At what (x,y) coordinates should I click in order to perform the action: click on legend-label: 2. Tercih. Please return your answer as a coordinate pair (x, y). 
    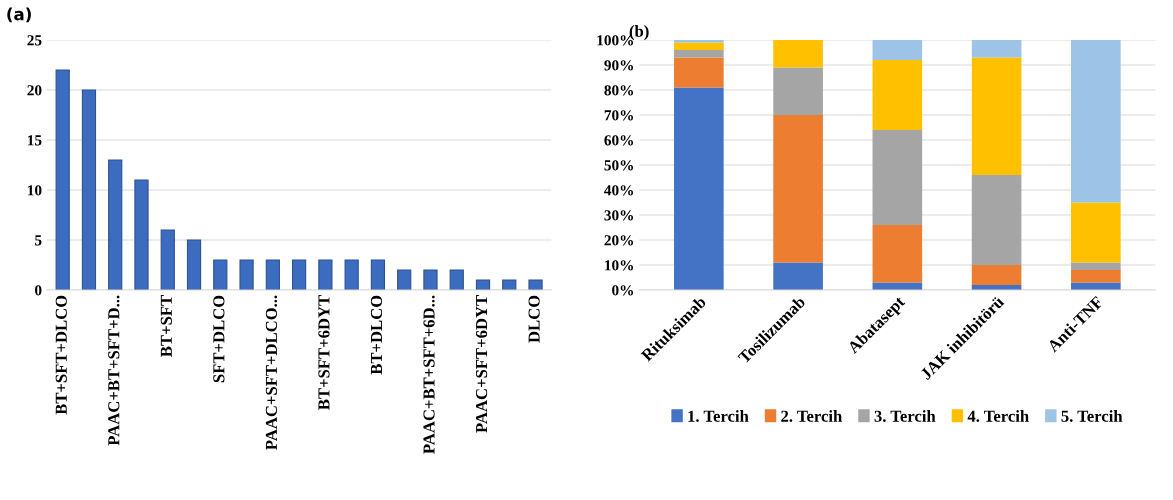
    Looking at the image, I should click on (812, 416).